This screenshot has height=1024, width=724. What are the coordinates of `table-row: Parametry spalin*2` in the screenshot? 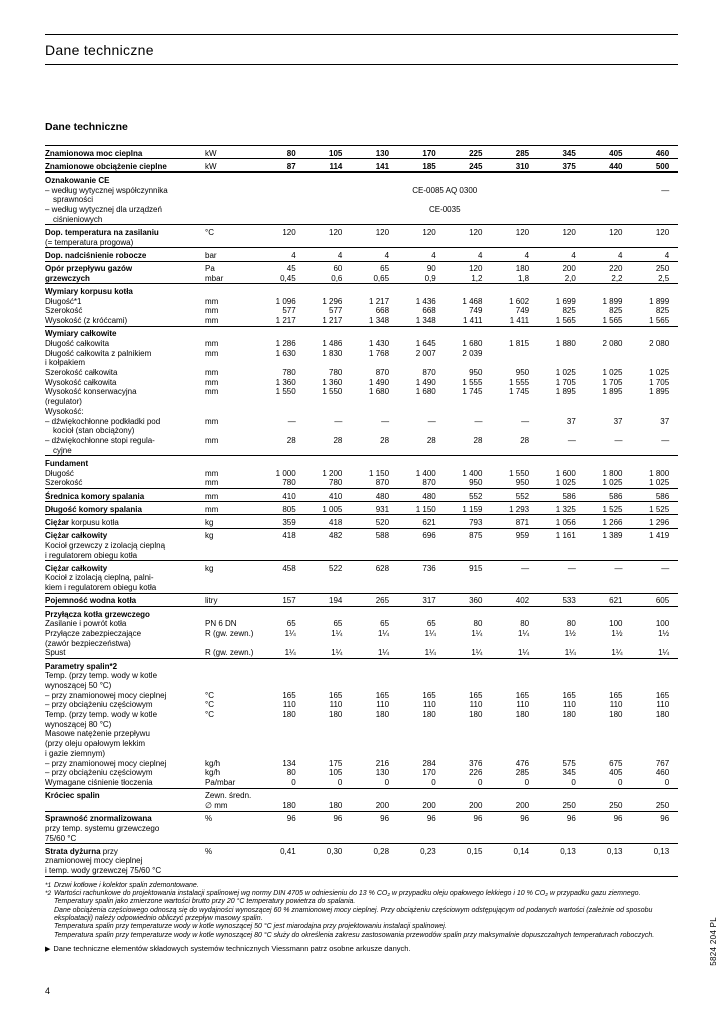 It's located at (362, 665).